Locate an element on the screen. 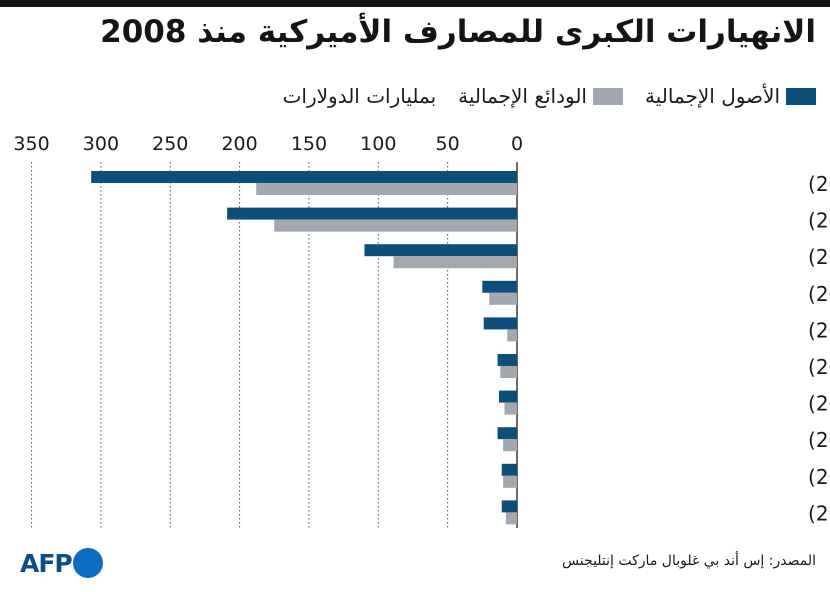  category-label: يو إس بنك كاليفورنيا (2008) is located at coordinates (819, 440).